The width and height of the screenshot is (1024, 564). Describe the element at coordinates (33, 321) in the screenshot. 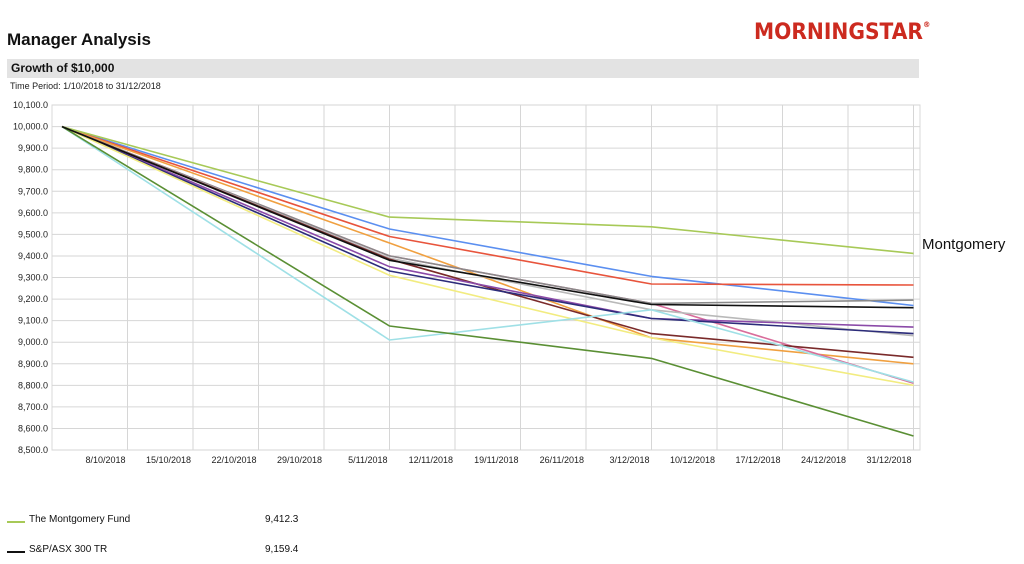

I see `y-tick-label: 9,100.0` at that location.